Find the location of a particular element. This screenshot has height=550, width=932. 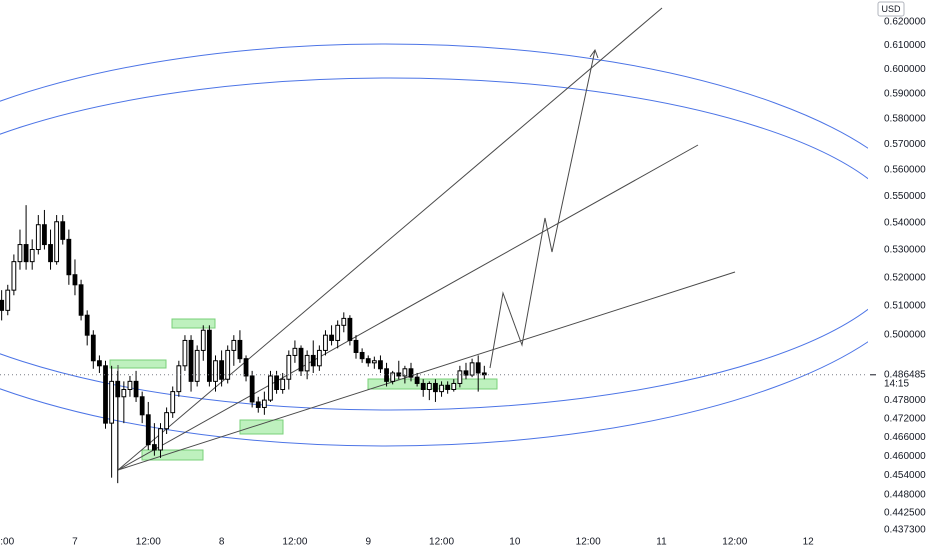

x-tick-label: 8 is located at coordinates (222, 542).